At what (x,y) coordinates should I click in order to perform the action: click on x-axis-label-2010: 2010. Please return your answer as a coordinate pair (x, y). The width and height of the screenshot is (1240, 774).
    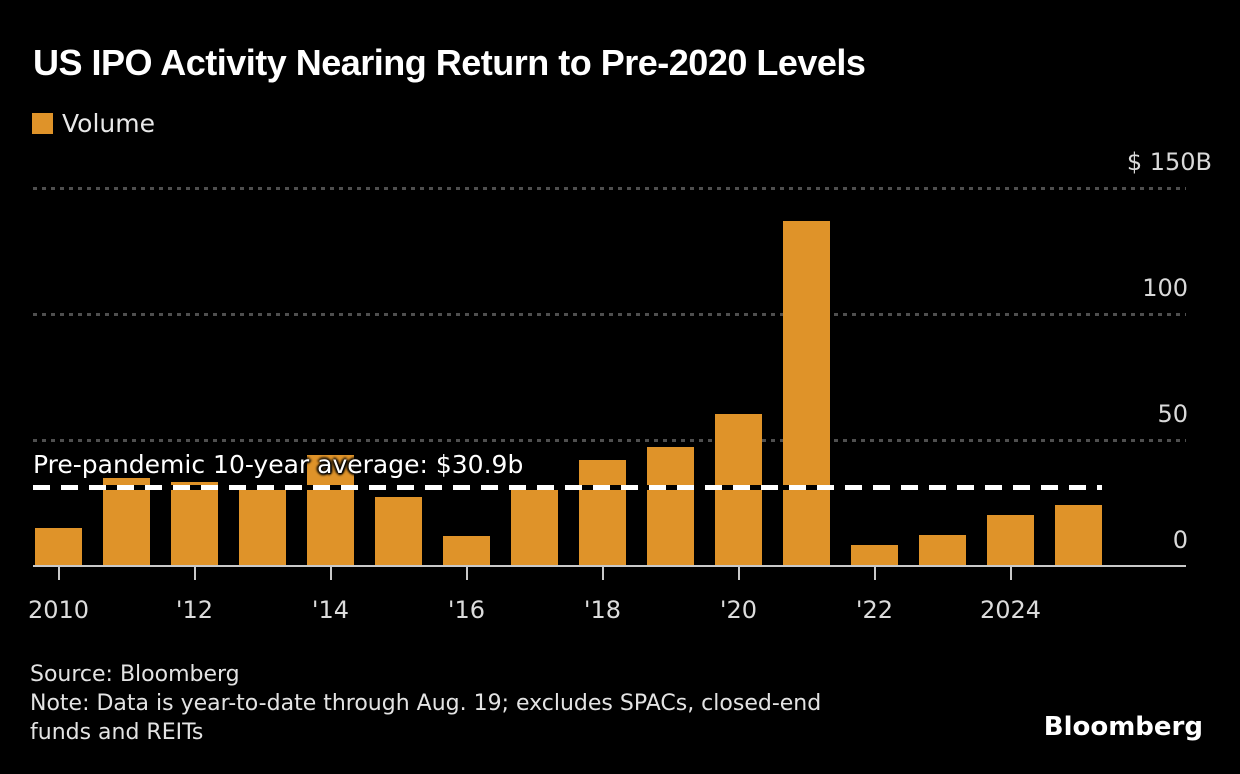
    Looking at the image, I should click on (58, 610).